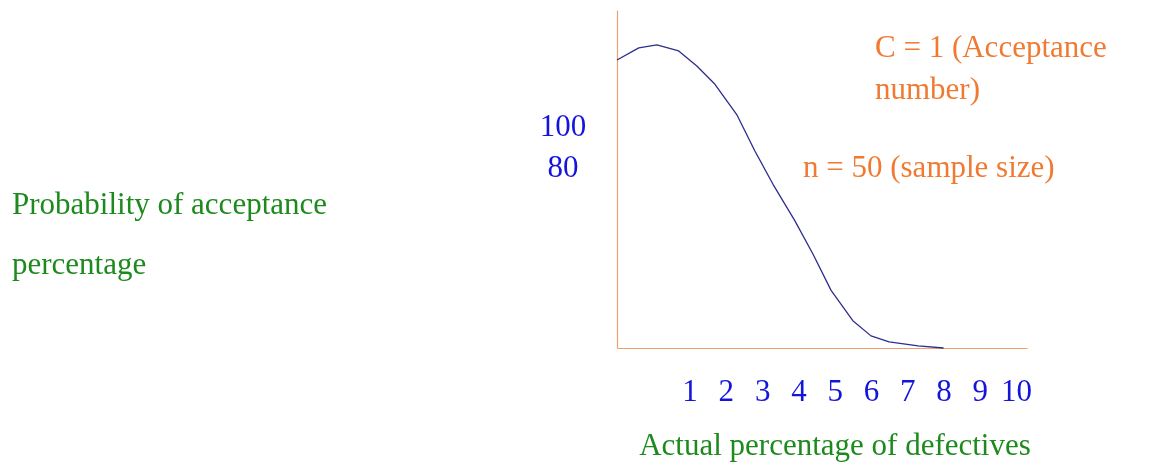 The width and height of the screenshot is (1163, 466). Describe the element at coordinates (563, 125) in the screenshot. I see `text: 100` at that location.